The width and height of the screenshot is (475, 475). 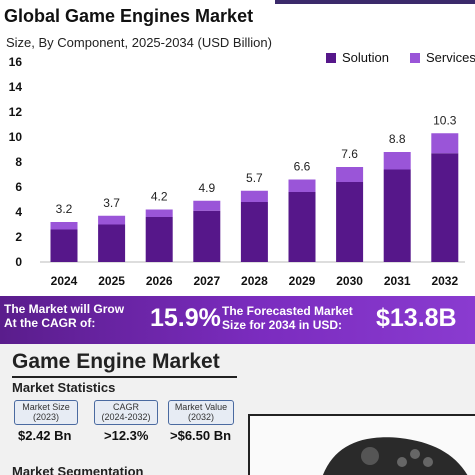 I want to click on bar-services-2028, so click(x=254, y=196).